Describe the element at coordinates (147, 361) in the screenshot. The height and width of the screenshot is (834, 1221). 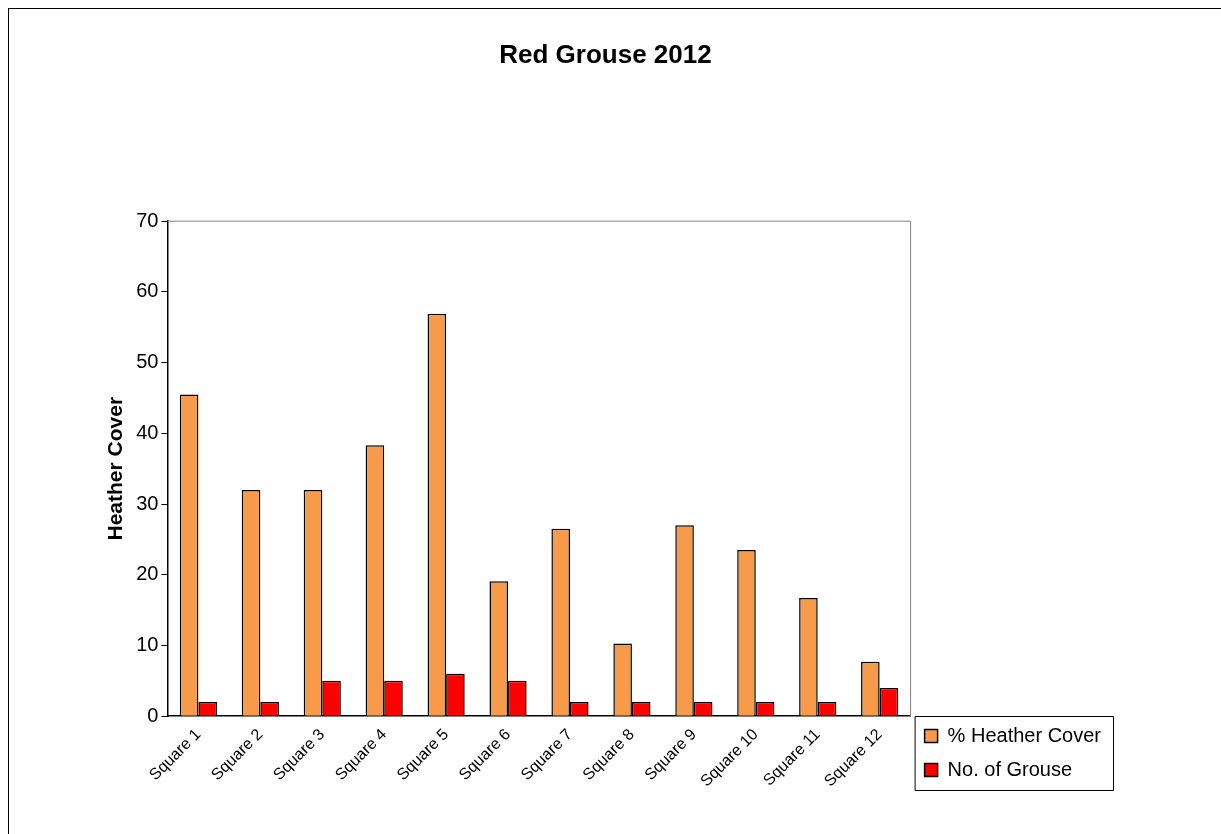
I see `y-tick-label: 50` at that location.